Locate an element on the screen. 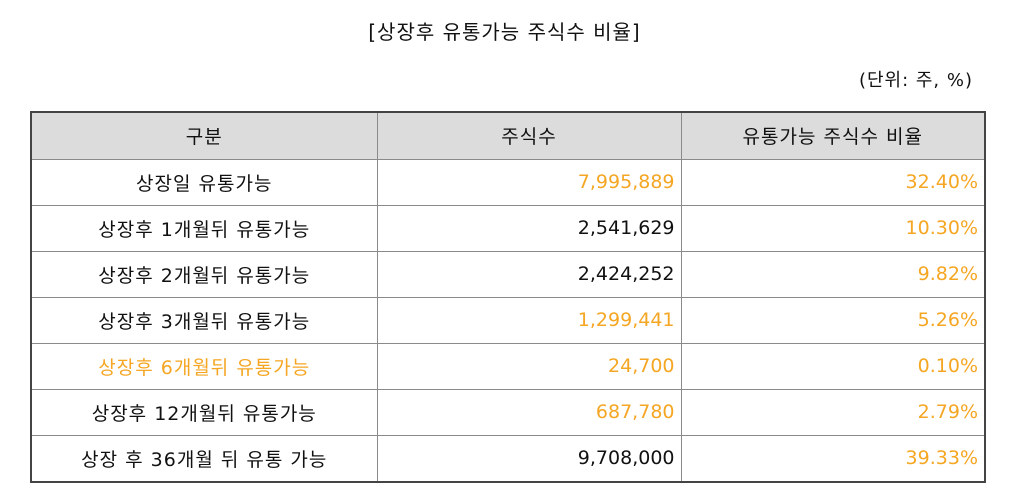 The image size is (1009, 502). row-shares: 2,424,252 is located at coordinates (529, 274).